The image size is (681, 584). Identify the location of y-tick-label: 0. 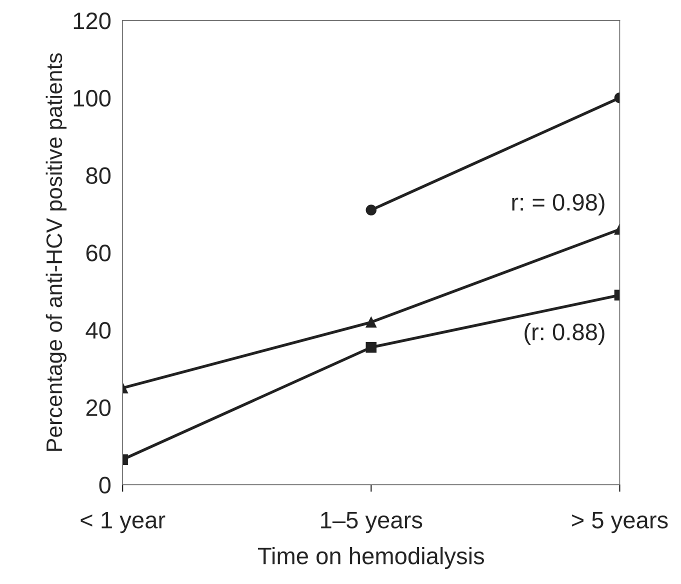
(105, 485).